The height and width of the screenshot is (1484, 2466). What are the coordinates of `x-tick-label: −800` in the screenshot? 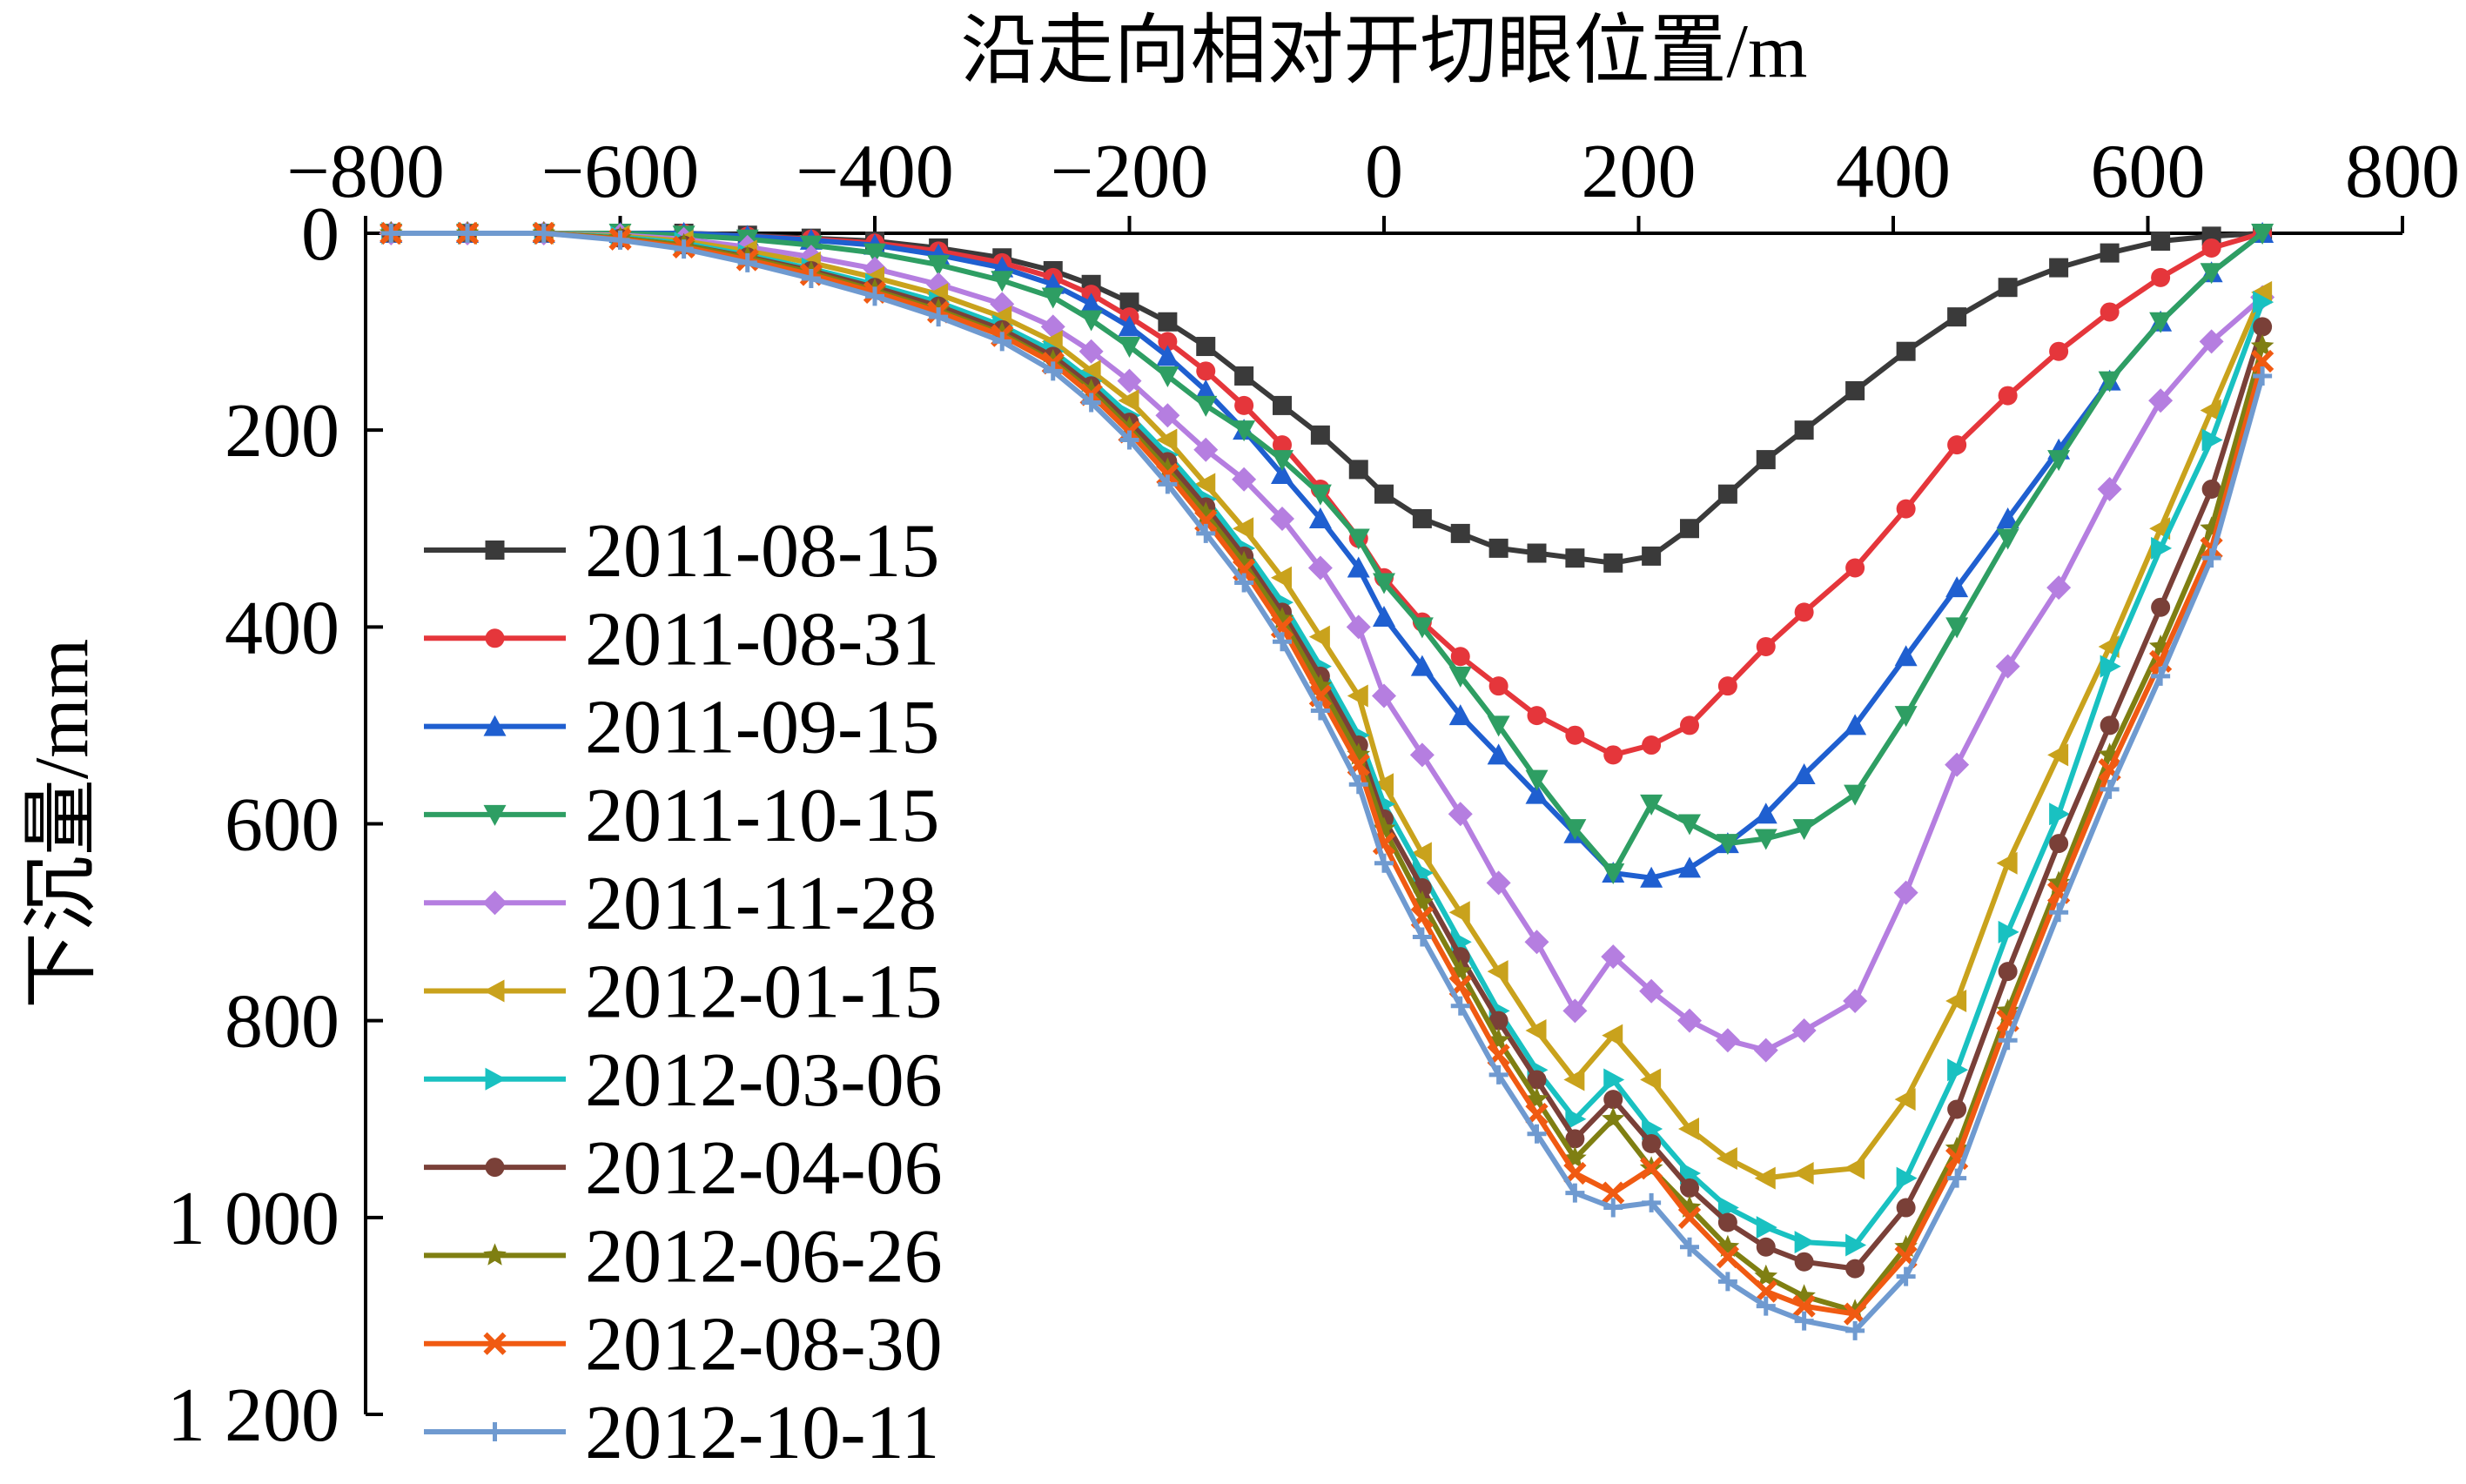 It's located at (365, 172).